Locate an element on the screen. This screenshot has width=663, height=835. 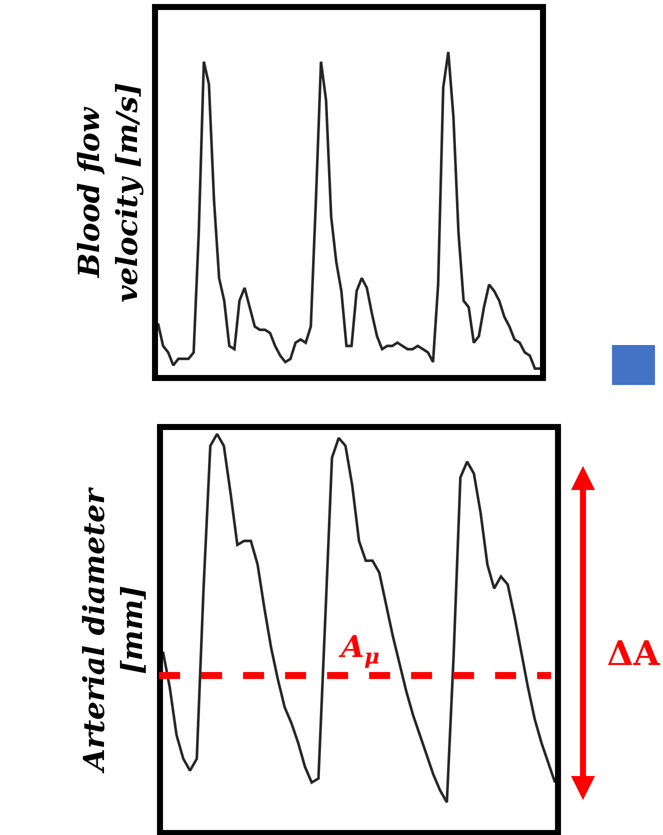
y-axis-title: Blood flow velocity [m/s] is located at coordinates (108, 192).